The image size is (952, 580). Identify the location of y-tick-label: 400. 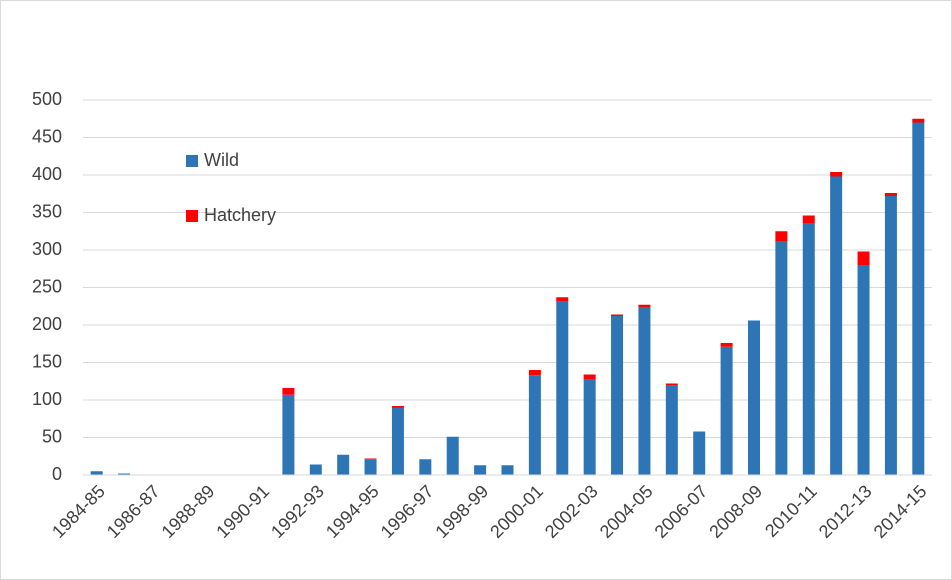
(47, 174).